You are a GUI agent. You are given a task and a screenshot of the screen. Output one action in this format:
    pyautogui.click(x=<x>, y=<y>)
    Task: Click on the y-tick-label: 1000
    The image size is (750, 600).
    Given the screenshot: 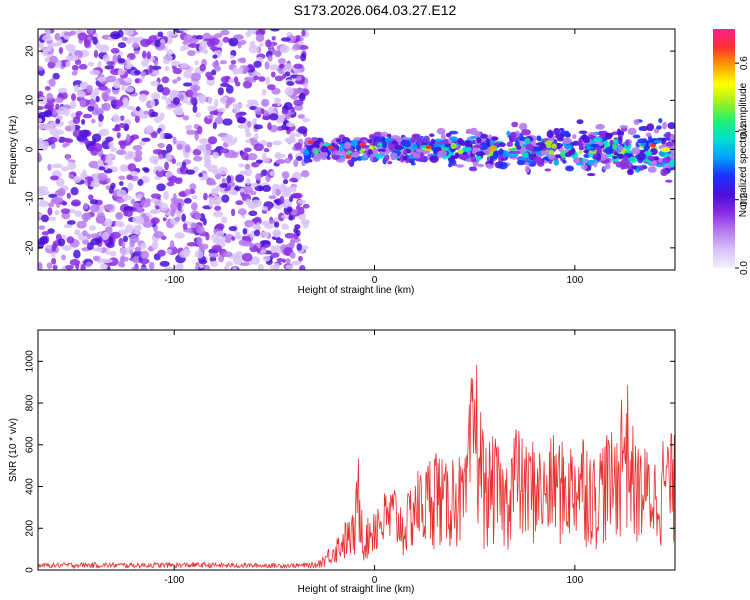 What is the action you would take?
    pyautogui.click(x=30, y=361)
    